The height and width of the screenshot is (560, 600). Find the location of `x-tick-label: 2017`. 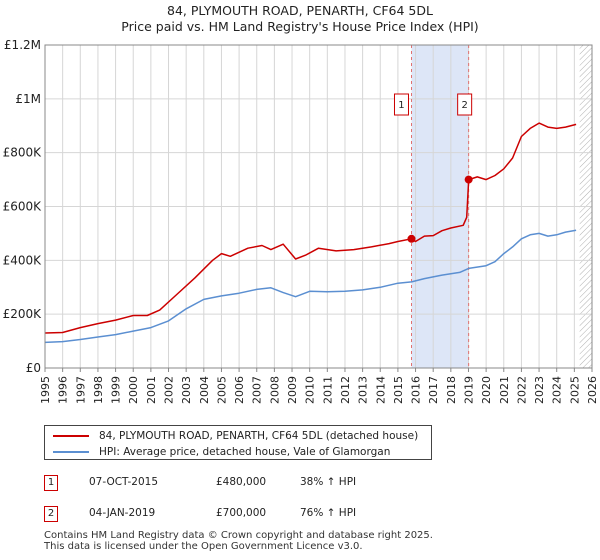

x-tick-label: 2017 is located at coordinates (433, 390).